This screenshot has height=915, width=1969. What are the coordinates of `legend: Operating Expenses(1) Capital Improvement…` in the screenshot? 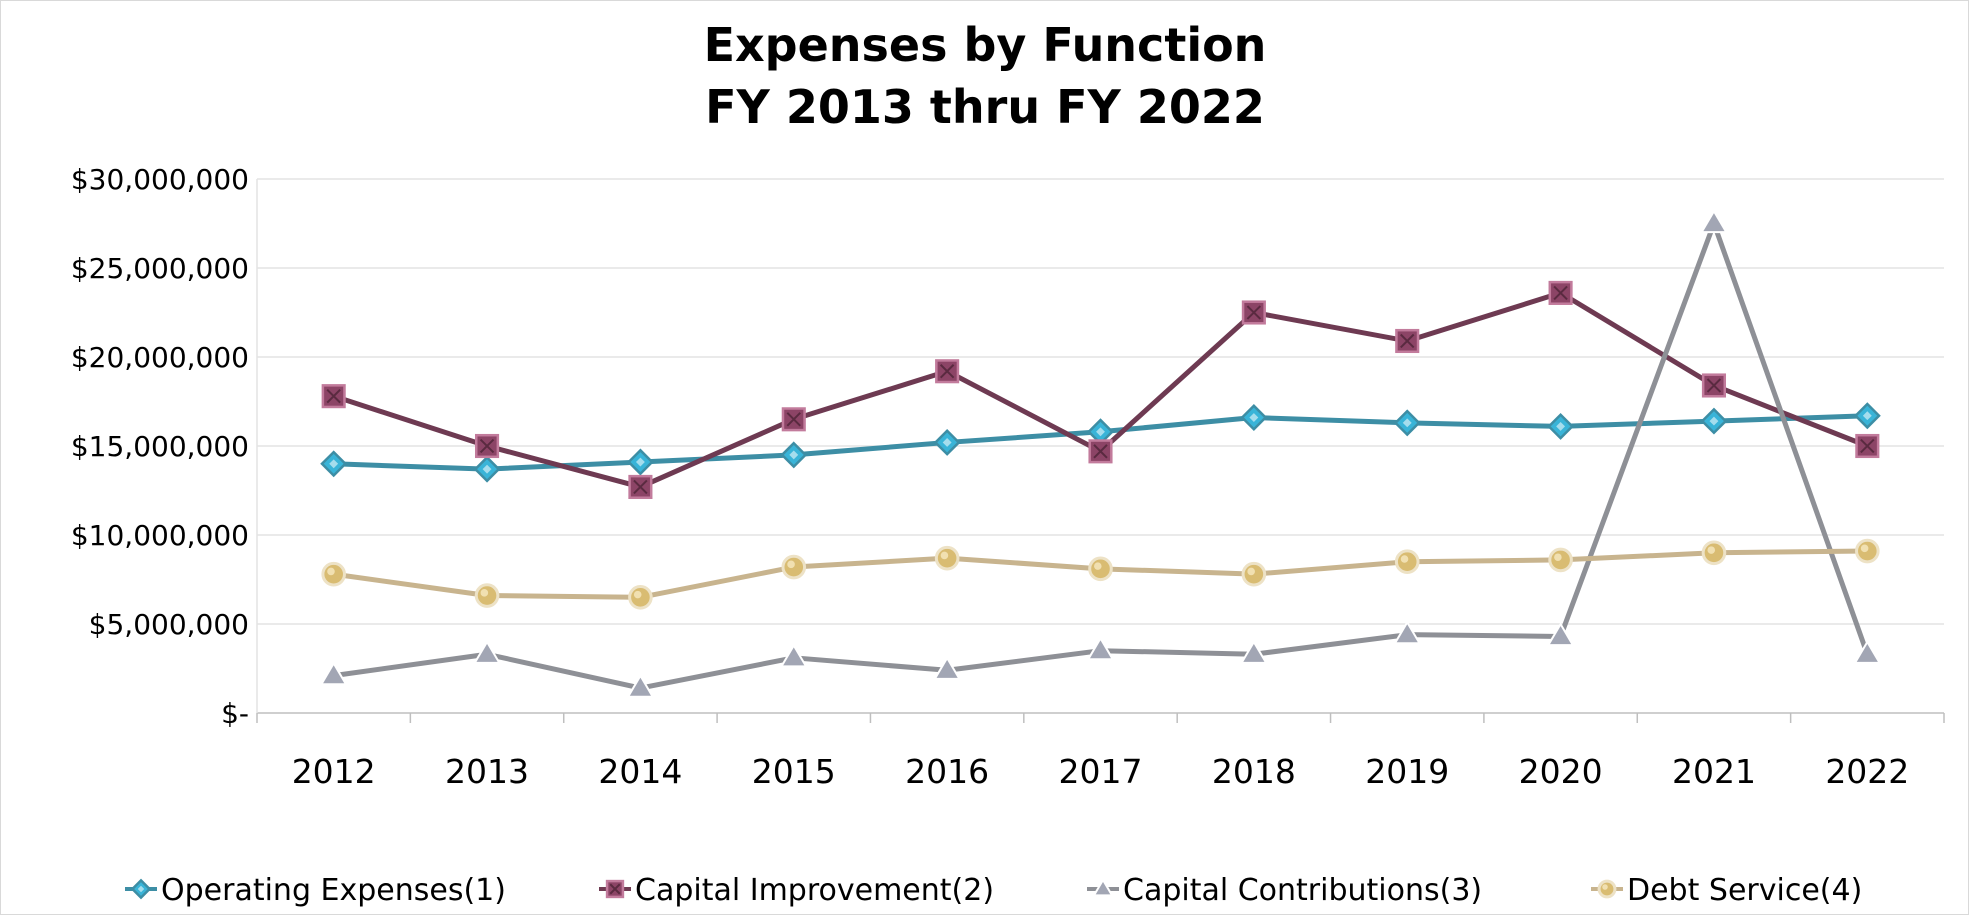 It's located at (993, 890).